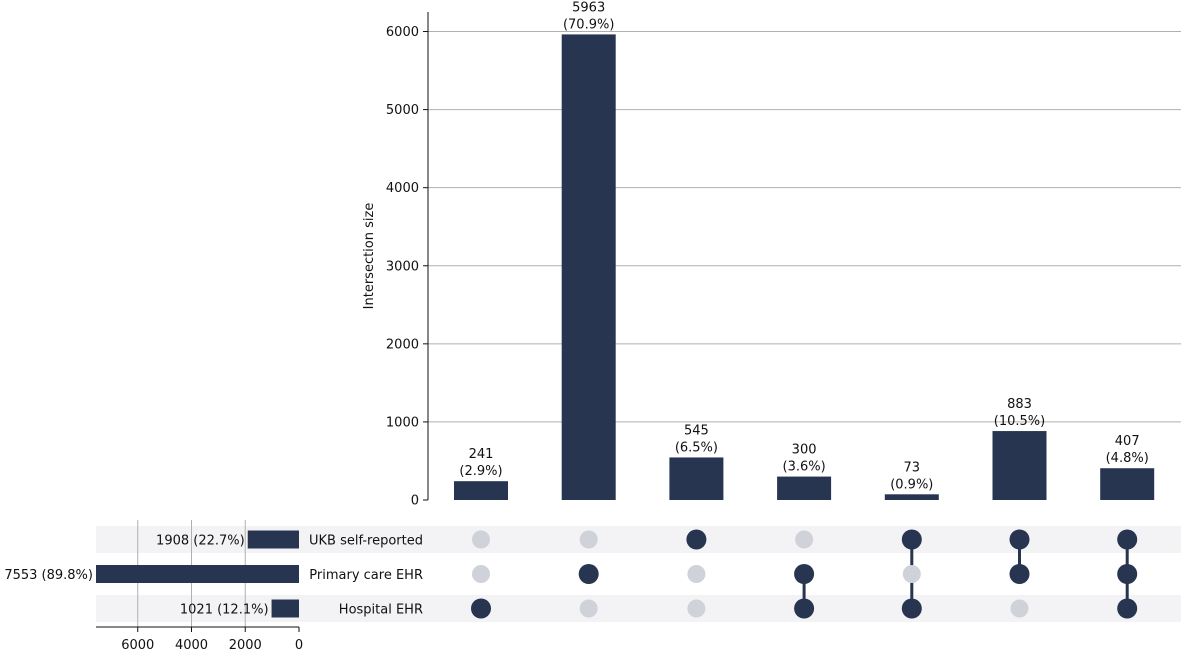 This screenshot has height=651, width=1181. What do you see at coordinates (696, 430) in the screenshot?
I see `bar-count-label: 545` at bounding box center [696, 430].